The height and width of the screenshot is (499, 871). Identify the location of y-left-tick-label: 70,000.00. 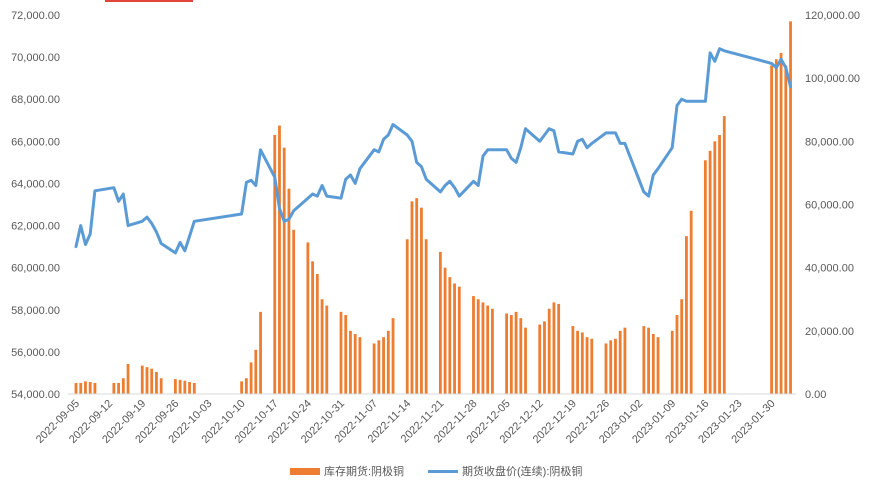
(35, 58).